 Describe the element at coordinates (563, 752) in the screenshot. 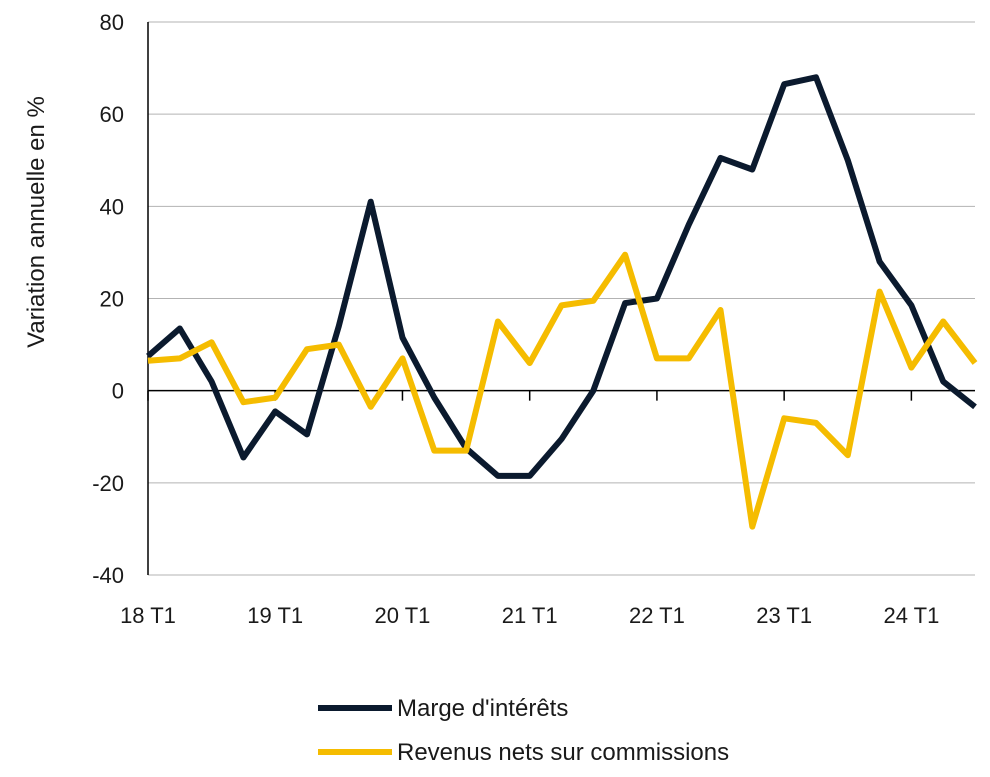

I see `legend-label: Revenus nets sur commissions` at that location.